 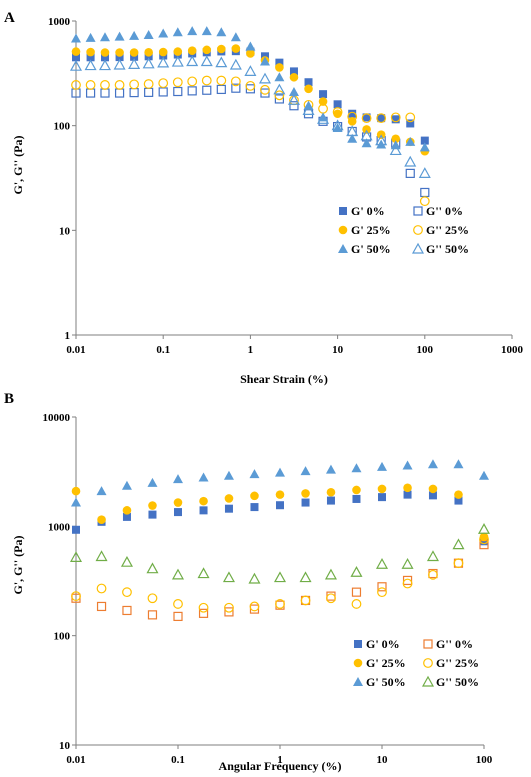 I want to click on panel-a-legend-label: G'' 0%, so click(x=444, y=211).